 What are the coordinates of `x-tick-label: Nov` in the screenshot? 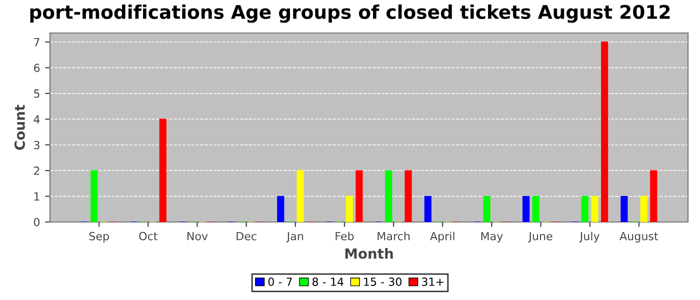 It's located at (197, 236).